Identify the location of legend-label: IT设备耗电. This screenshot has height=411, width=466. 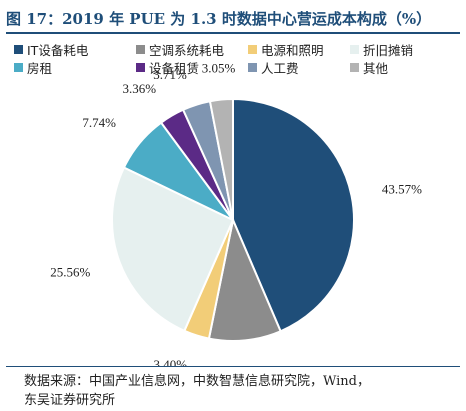
(58, 50).